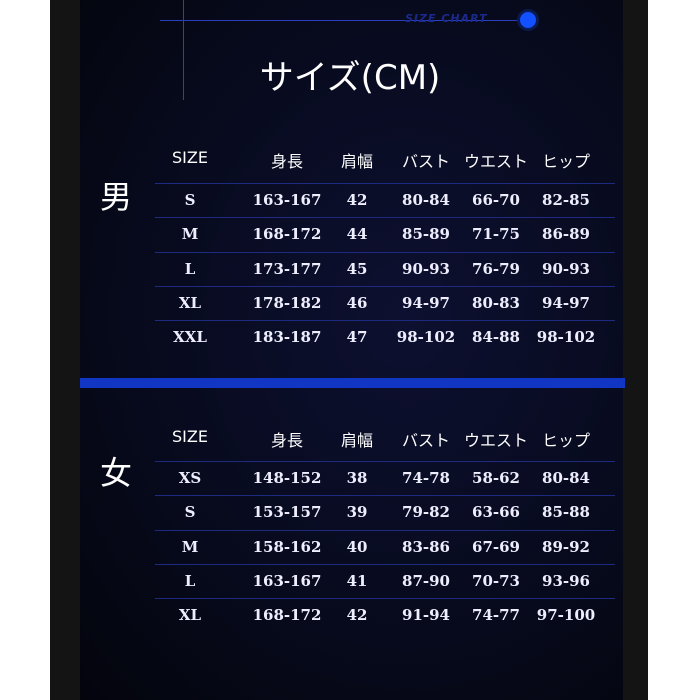  What do you see at coordinates (566, 478) in the screenshot?
I see `women-table-cell: 80-84` at bounding box center [566, 478].